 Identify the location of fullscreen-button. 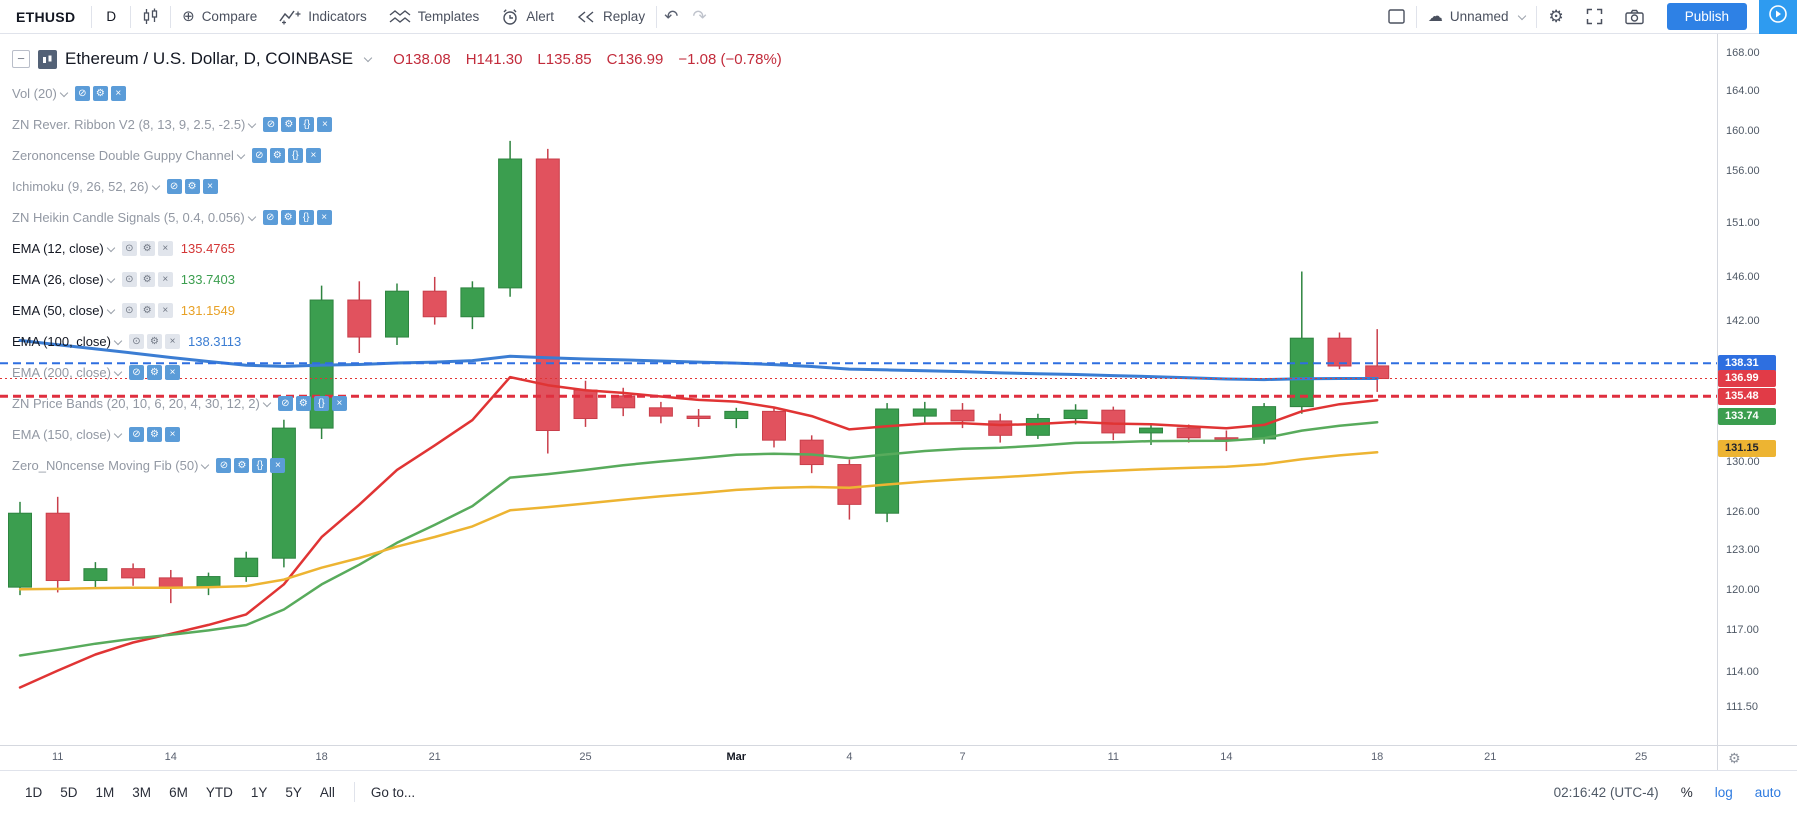
(1594, 17).